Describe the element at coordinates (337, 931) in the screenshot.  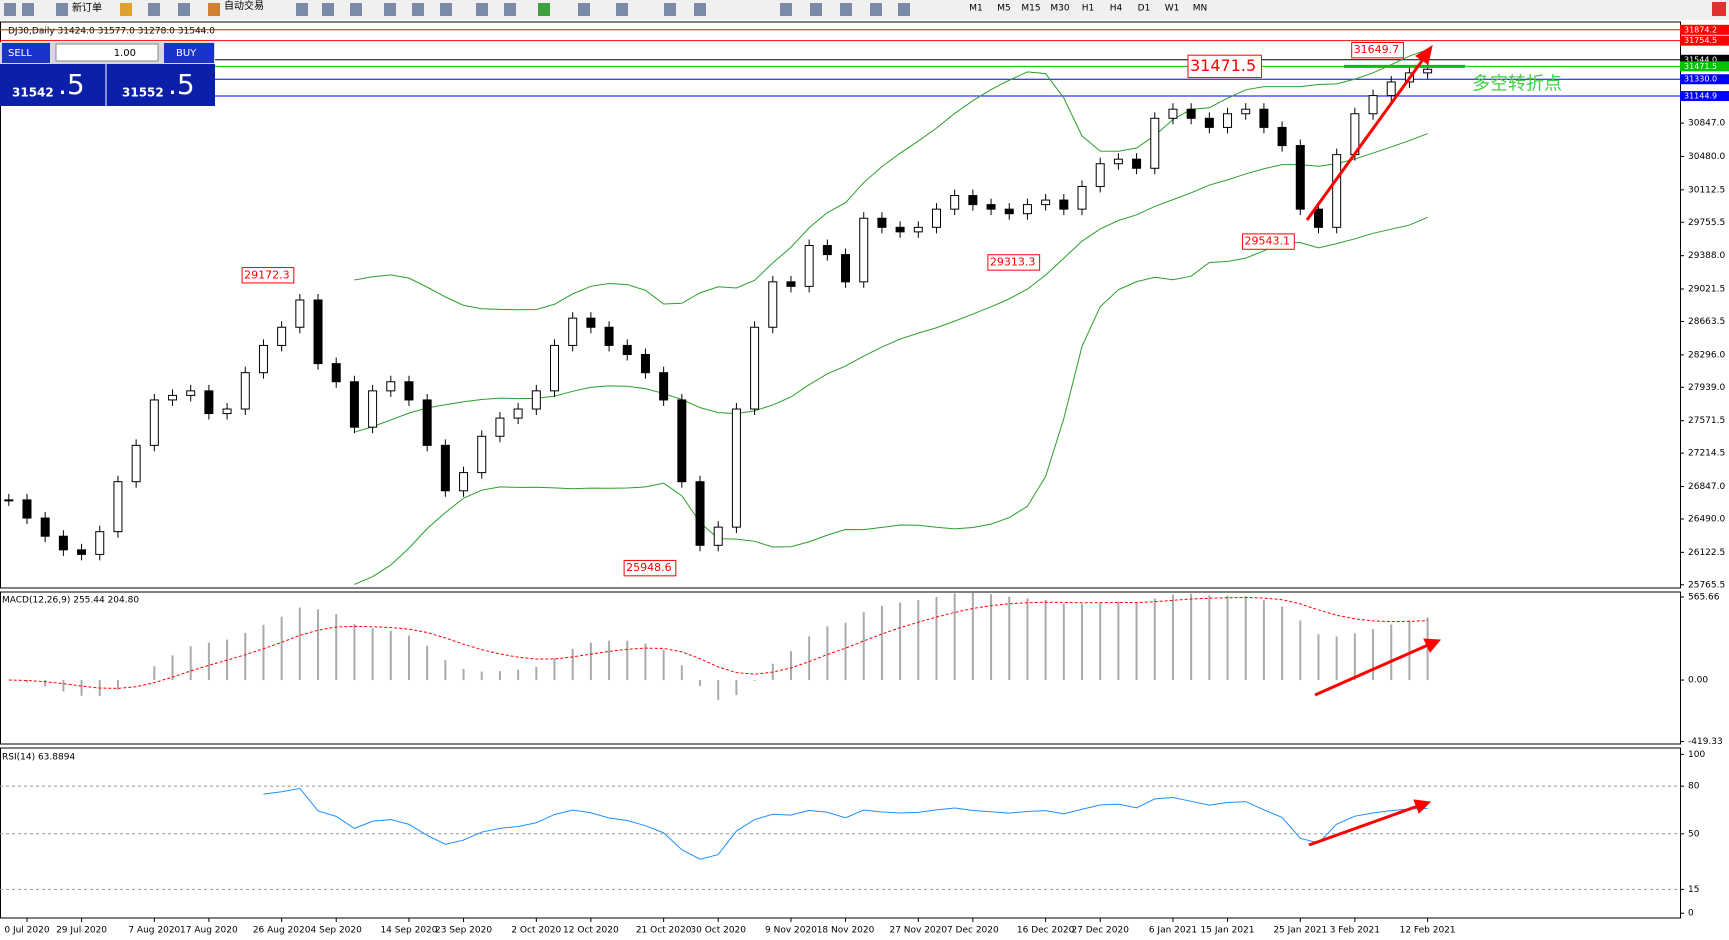
I see `x-tick-label: 4 Sep 2020` at that location.